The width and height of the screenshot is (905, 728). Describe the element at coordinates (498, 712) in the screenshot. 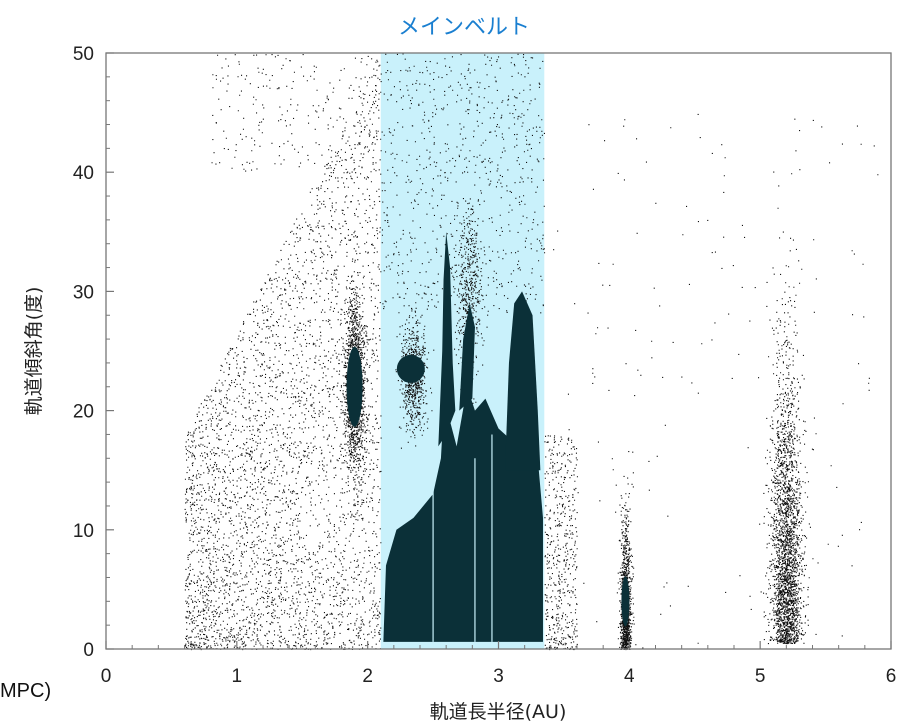

I see `x-axis-title: 軌道長半径(AU)` at that location.